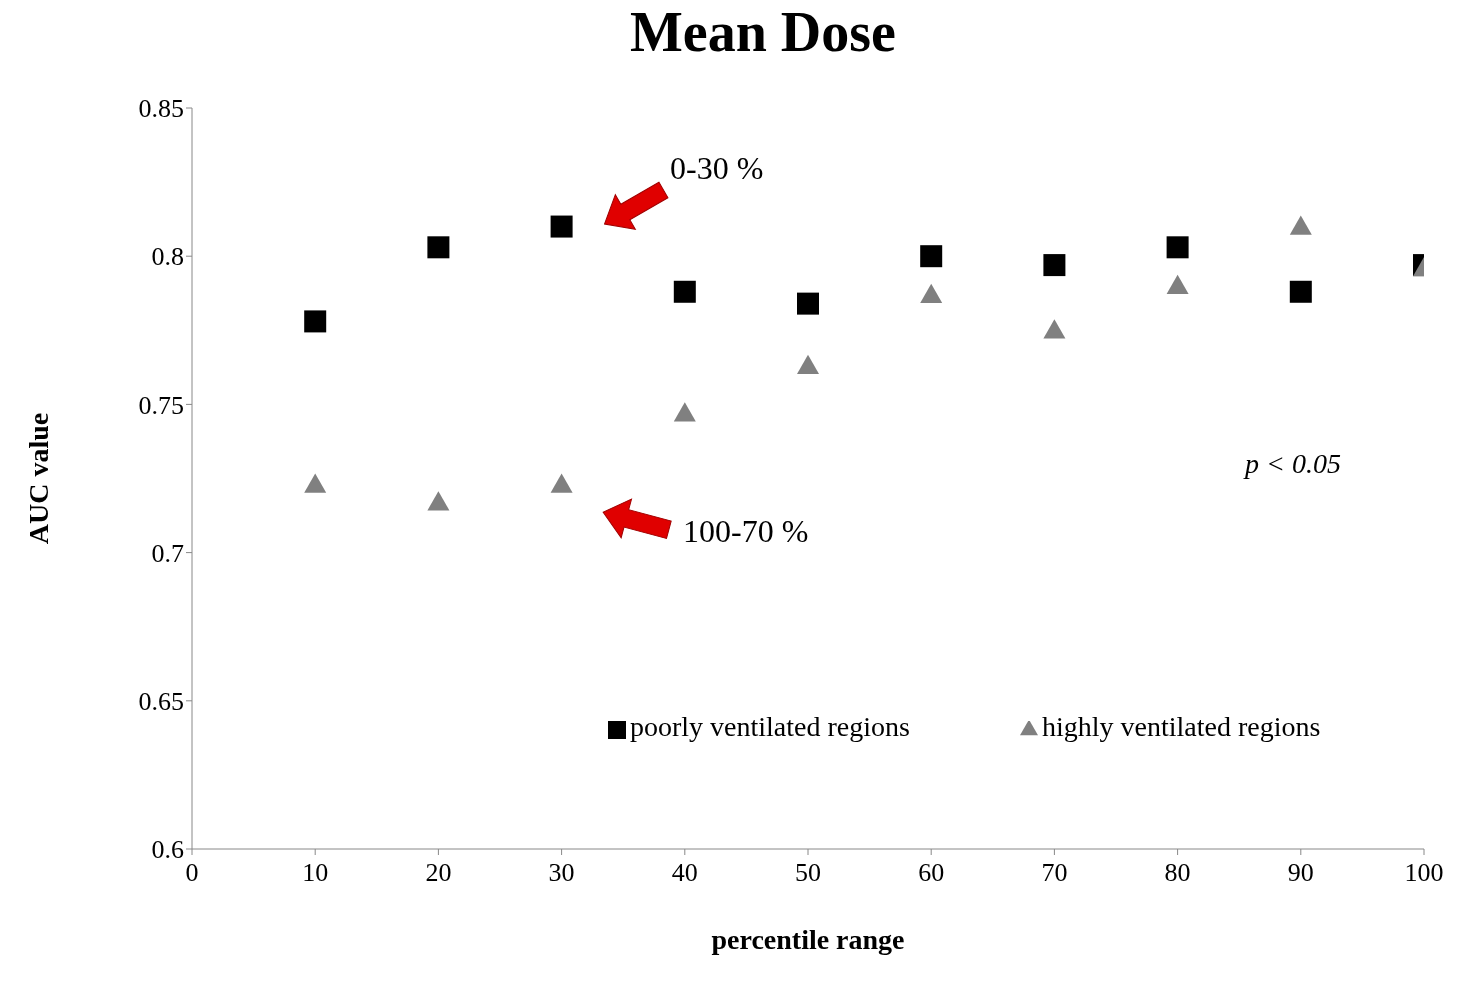  Describe the element at coordinates (561, 873) in the screenshot. I see `x-tick-label: 30` at that location.